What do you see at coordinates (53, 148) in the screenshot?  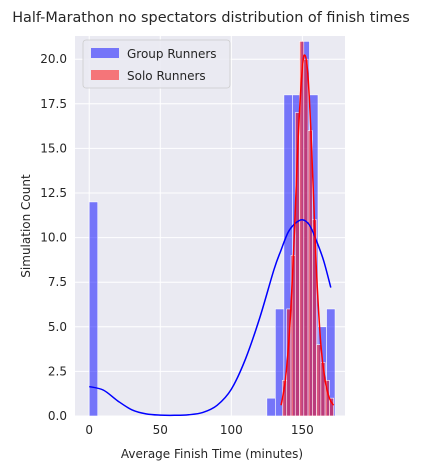 I see `y-tick-label: 15.0` at bounding box center [53, 148].